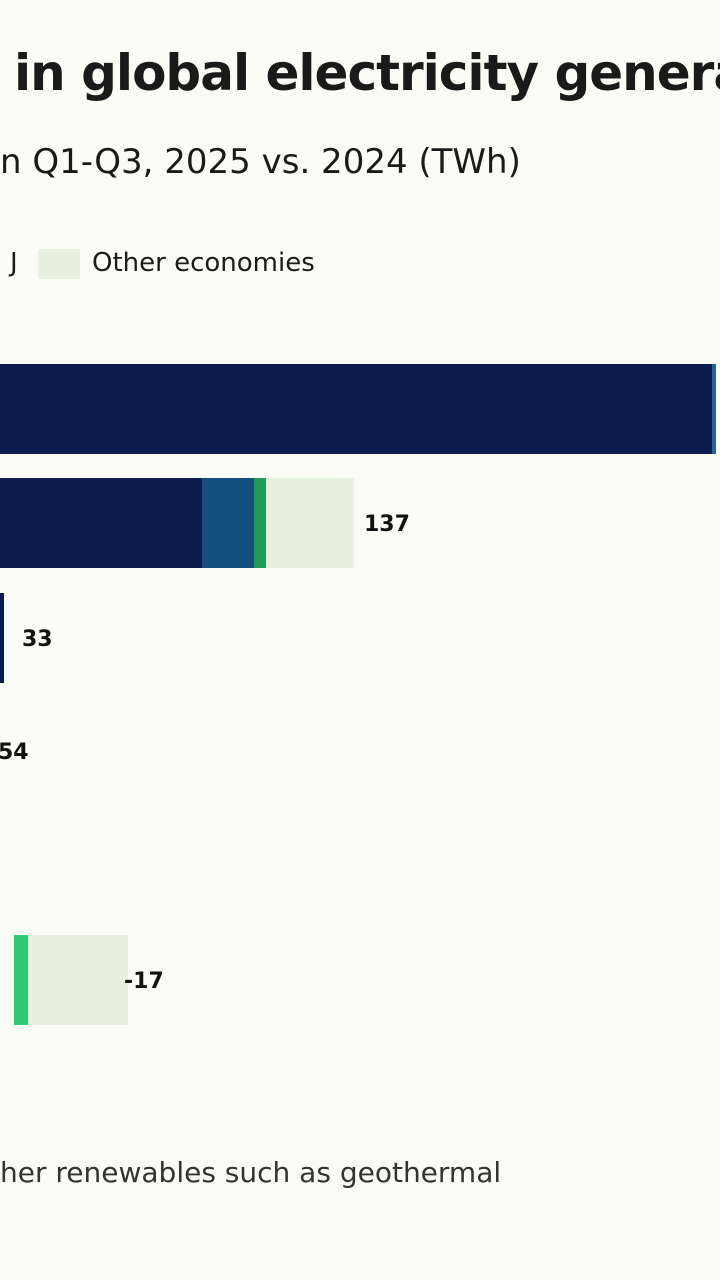 This screenshot has width=720, height=1280. I want to click on bar-2-value-label: 33, so click(37, 639).